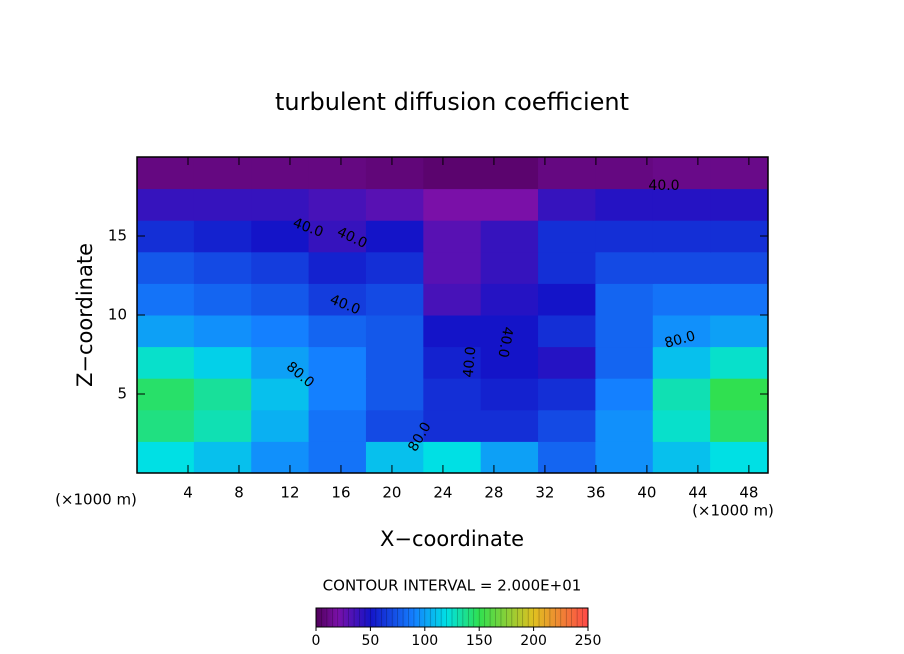 The height and width of the screenshot is (654, 904). What do you see at coordinates (289, 493) in the screenshot?
I see `x-tick-label: 12` at bounding box center [289, 493].